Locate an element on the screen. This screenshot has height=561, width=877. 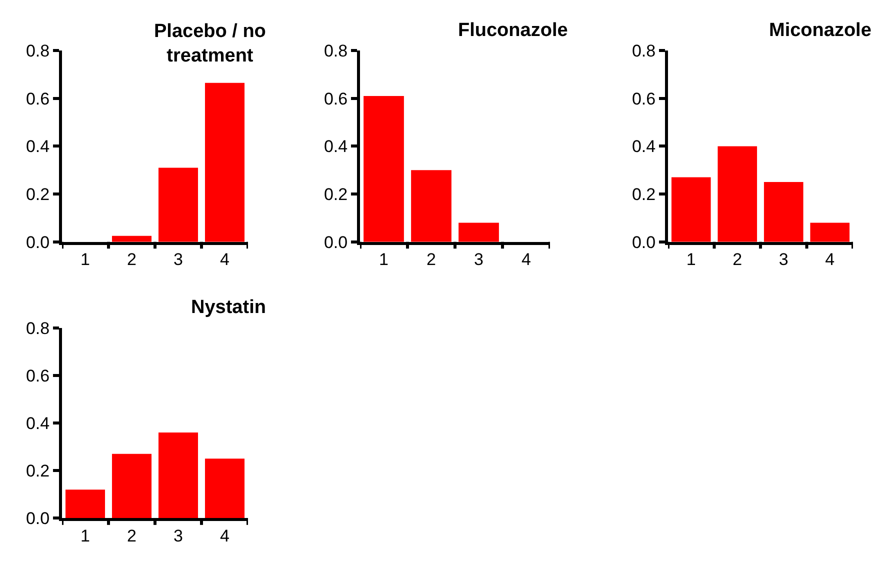
chart-title: Placebo / no treatment is located at coordinates (210, 44).